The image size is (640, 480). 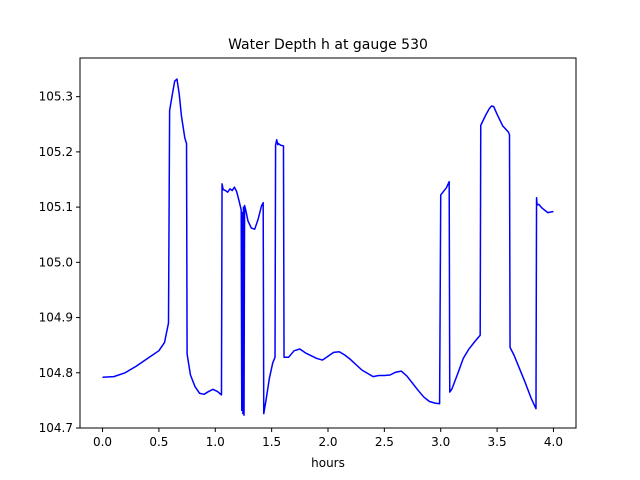 I want to click on chart-title: Water Depth h at gauge 530, so click(x=328, y=45).